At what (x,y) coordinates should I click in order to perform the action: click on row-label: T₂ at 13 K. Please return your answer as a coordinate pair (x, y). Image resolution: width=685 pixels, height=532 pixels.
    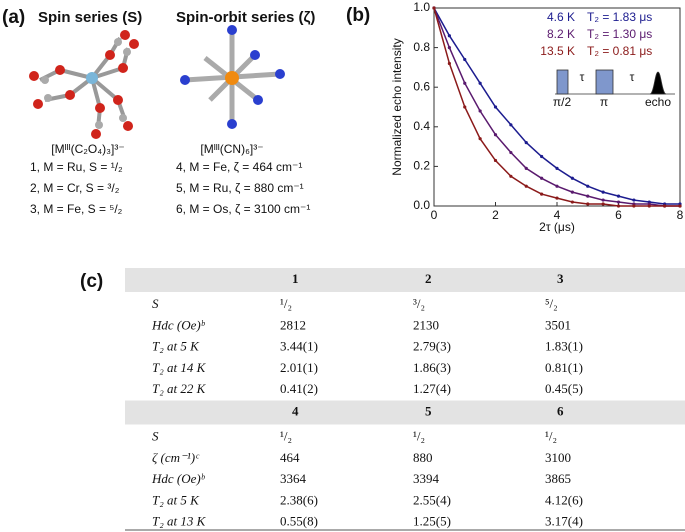
    Looking at the image, I should click on (179, 521).